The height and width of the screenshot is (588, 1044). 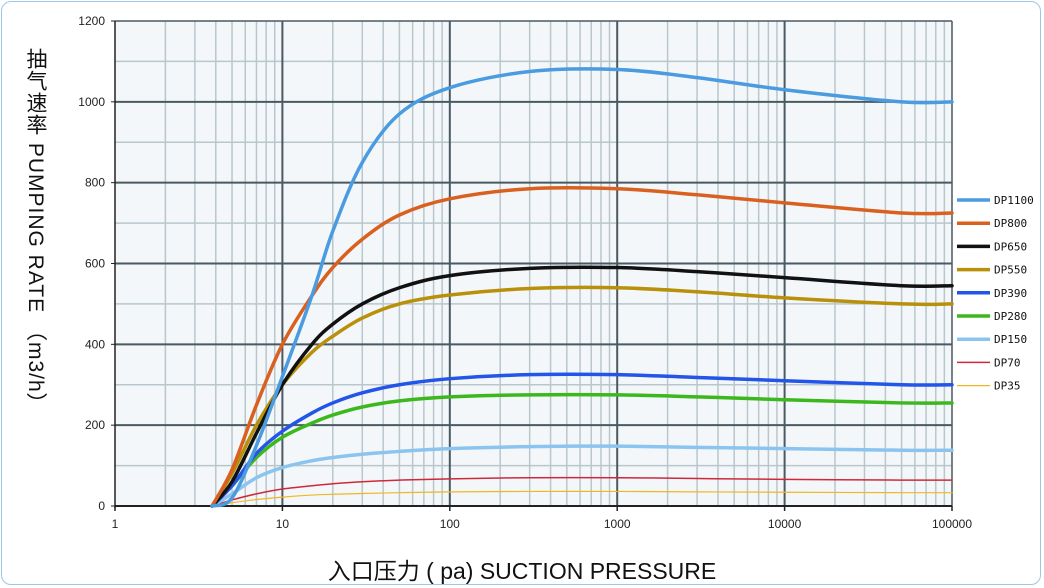 What do you see at coordinates (1010, 339) in the screenshot?
I see `legend-label: DP150` at bounding box center [1010, 339].